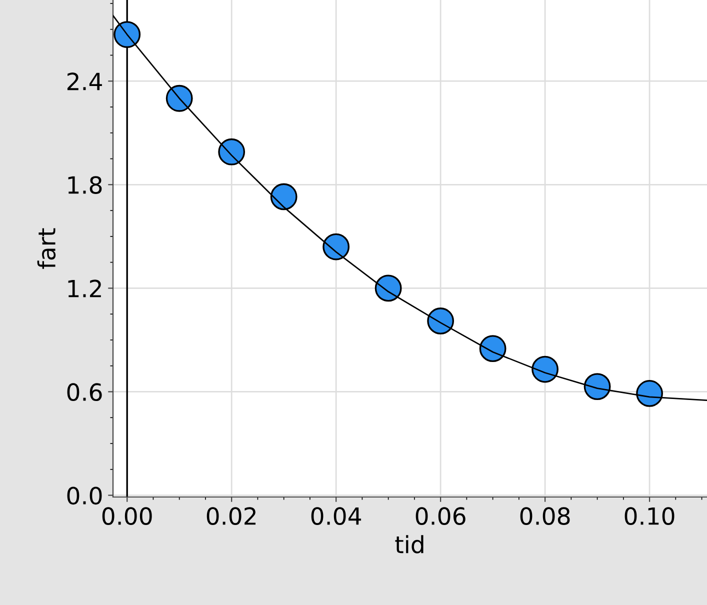 The height and width of the screenshot is (605, 707). What do you see at coordinates (649, 516) in the screenshot?
I see `x-tick-label: 0.10` at bounding box center [649, 516].